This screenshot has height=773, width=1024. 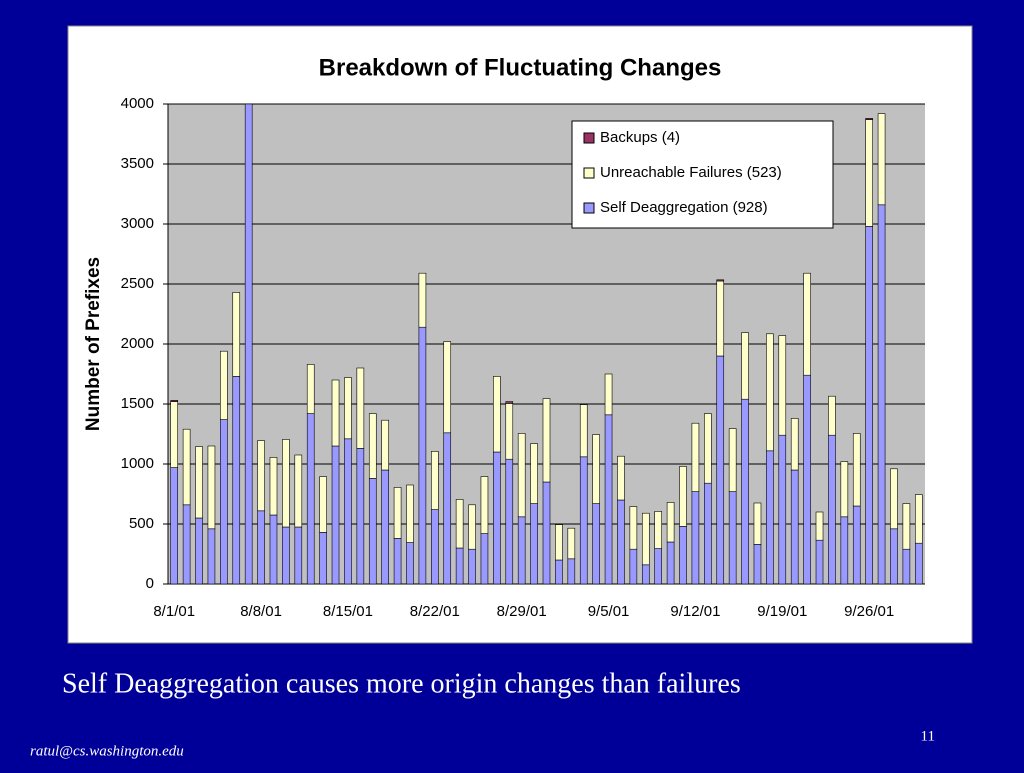 I want to click on legend-label: Backups (4), so click(x=640, y=137).